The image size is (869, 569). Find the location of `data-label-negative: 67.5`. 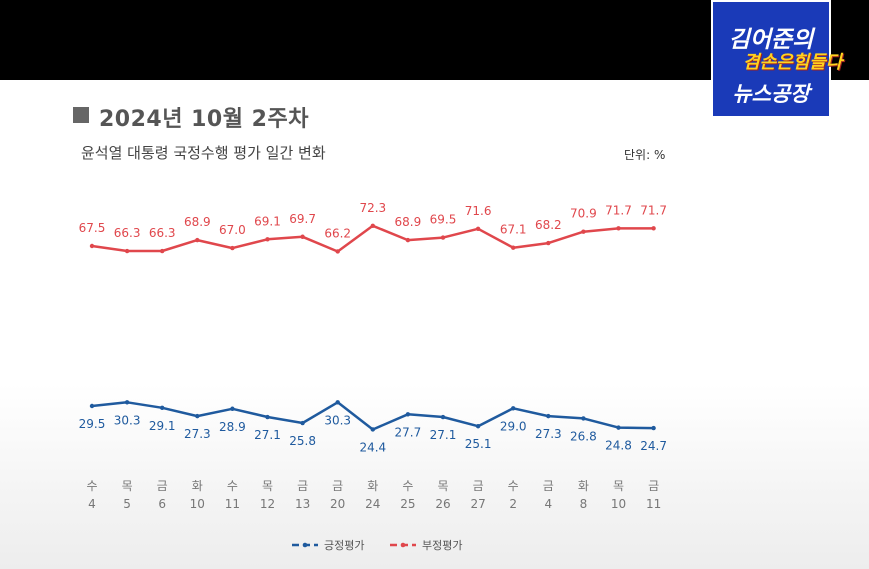

data-label-negative: 67.5 is located at coordinates (92, 228).